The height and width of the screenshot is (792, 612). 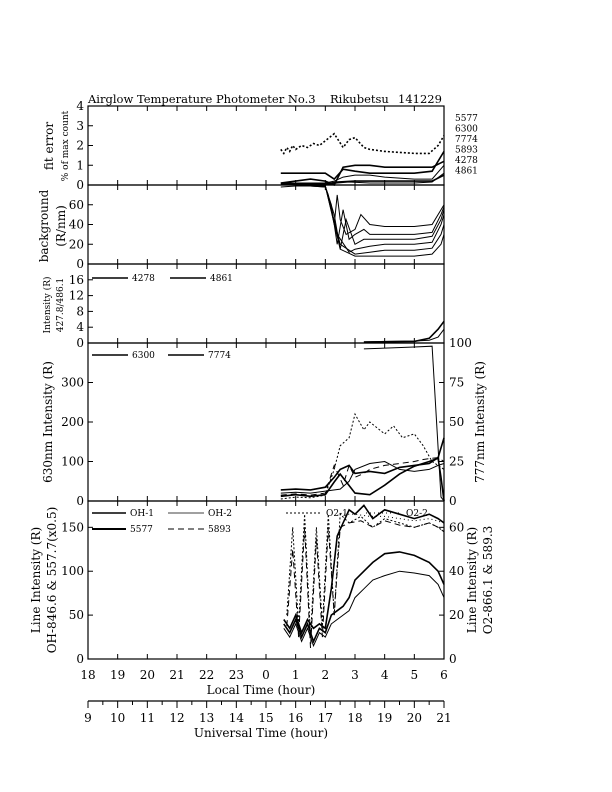 I want to click on y-tick-label: 12, so click(x=76, y=296).